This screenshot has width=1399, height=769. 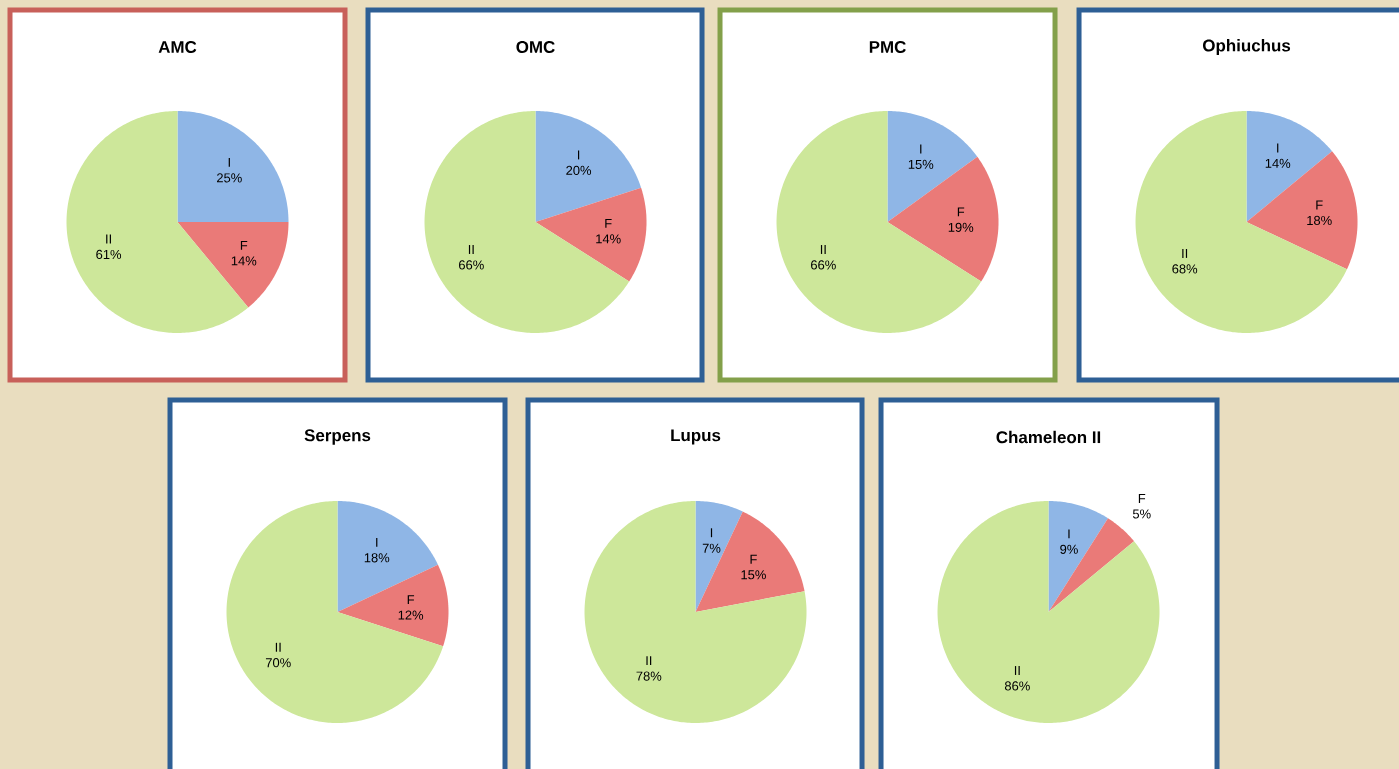 What do you see at coordinates (411, 615) in the screenshot?
I see `data-label: 12%` at bounding box center [411, 615].